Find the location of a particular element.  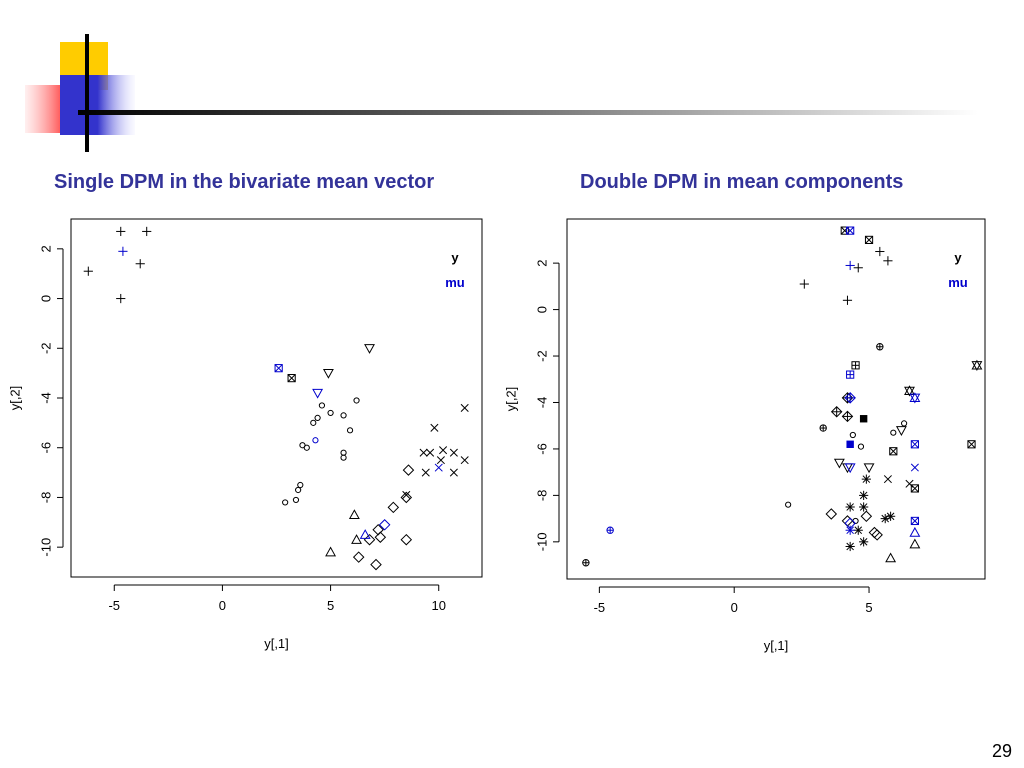

y-tick-label: 2 is located at coordinates (541, 263).